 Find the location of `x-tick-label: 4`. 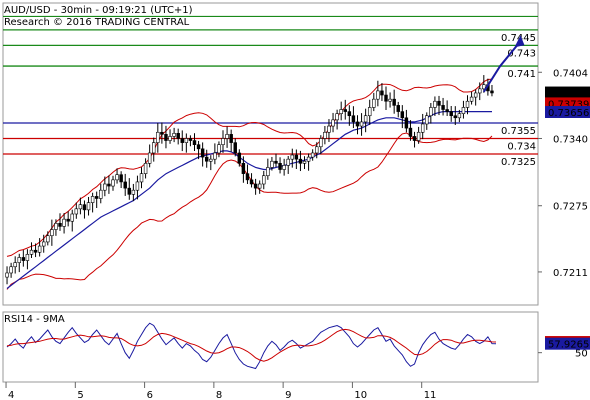

x-tick-label: 4 is located at coordinates (11, 395).